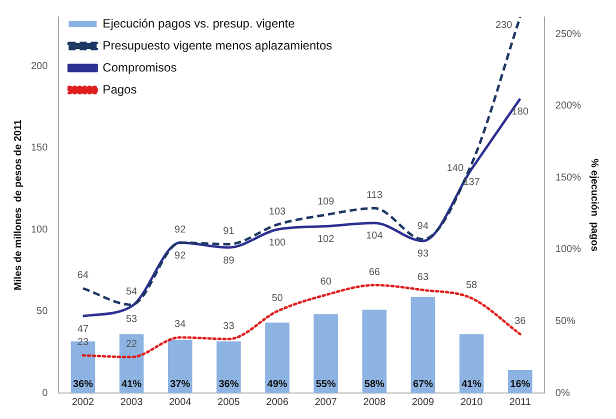 This screenshot has width=616, height=419. What do you see at coordinates (45, 393) in the screenshot?
I see `y-tick-label: 0` at bounding box center [45, 393].